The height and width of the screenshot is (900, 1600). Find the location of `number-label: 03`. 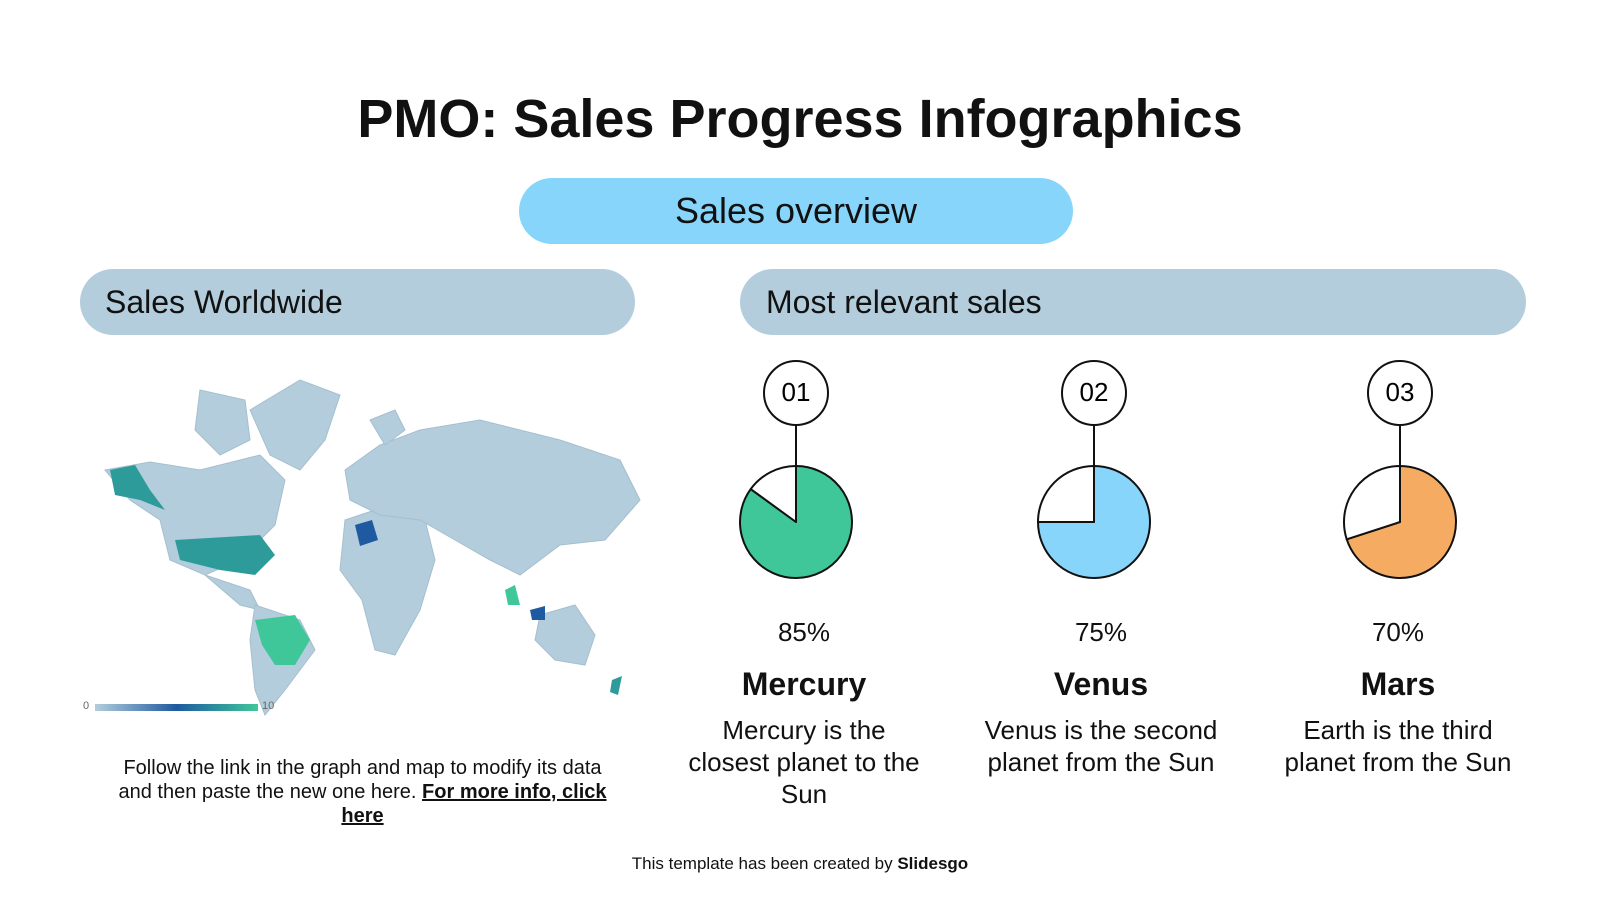

number-label: 03 is located at coordinates (1400, 392).